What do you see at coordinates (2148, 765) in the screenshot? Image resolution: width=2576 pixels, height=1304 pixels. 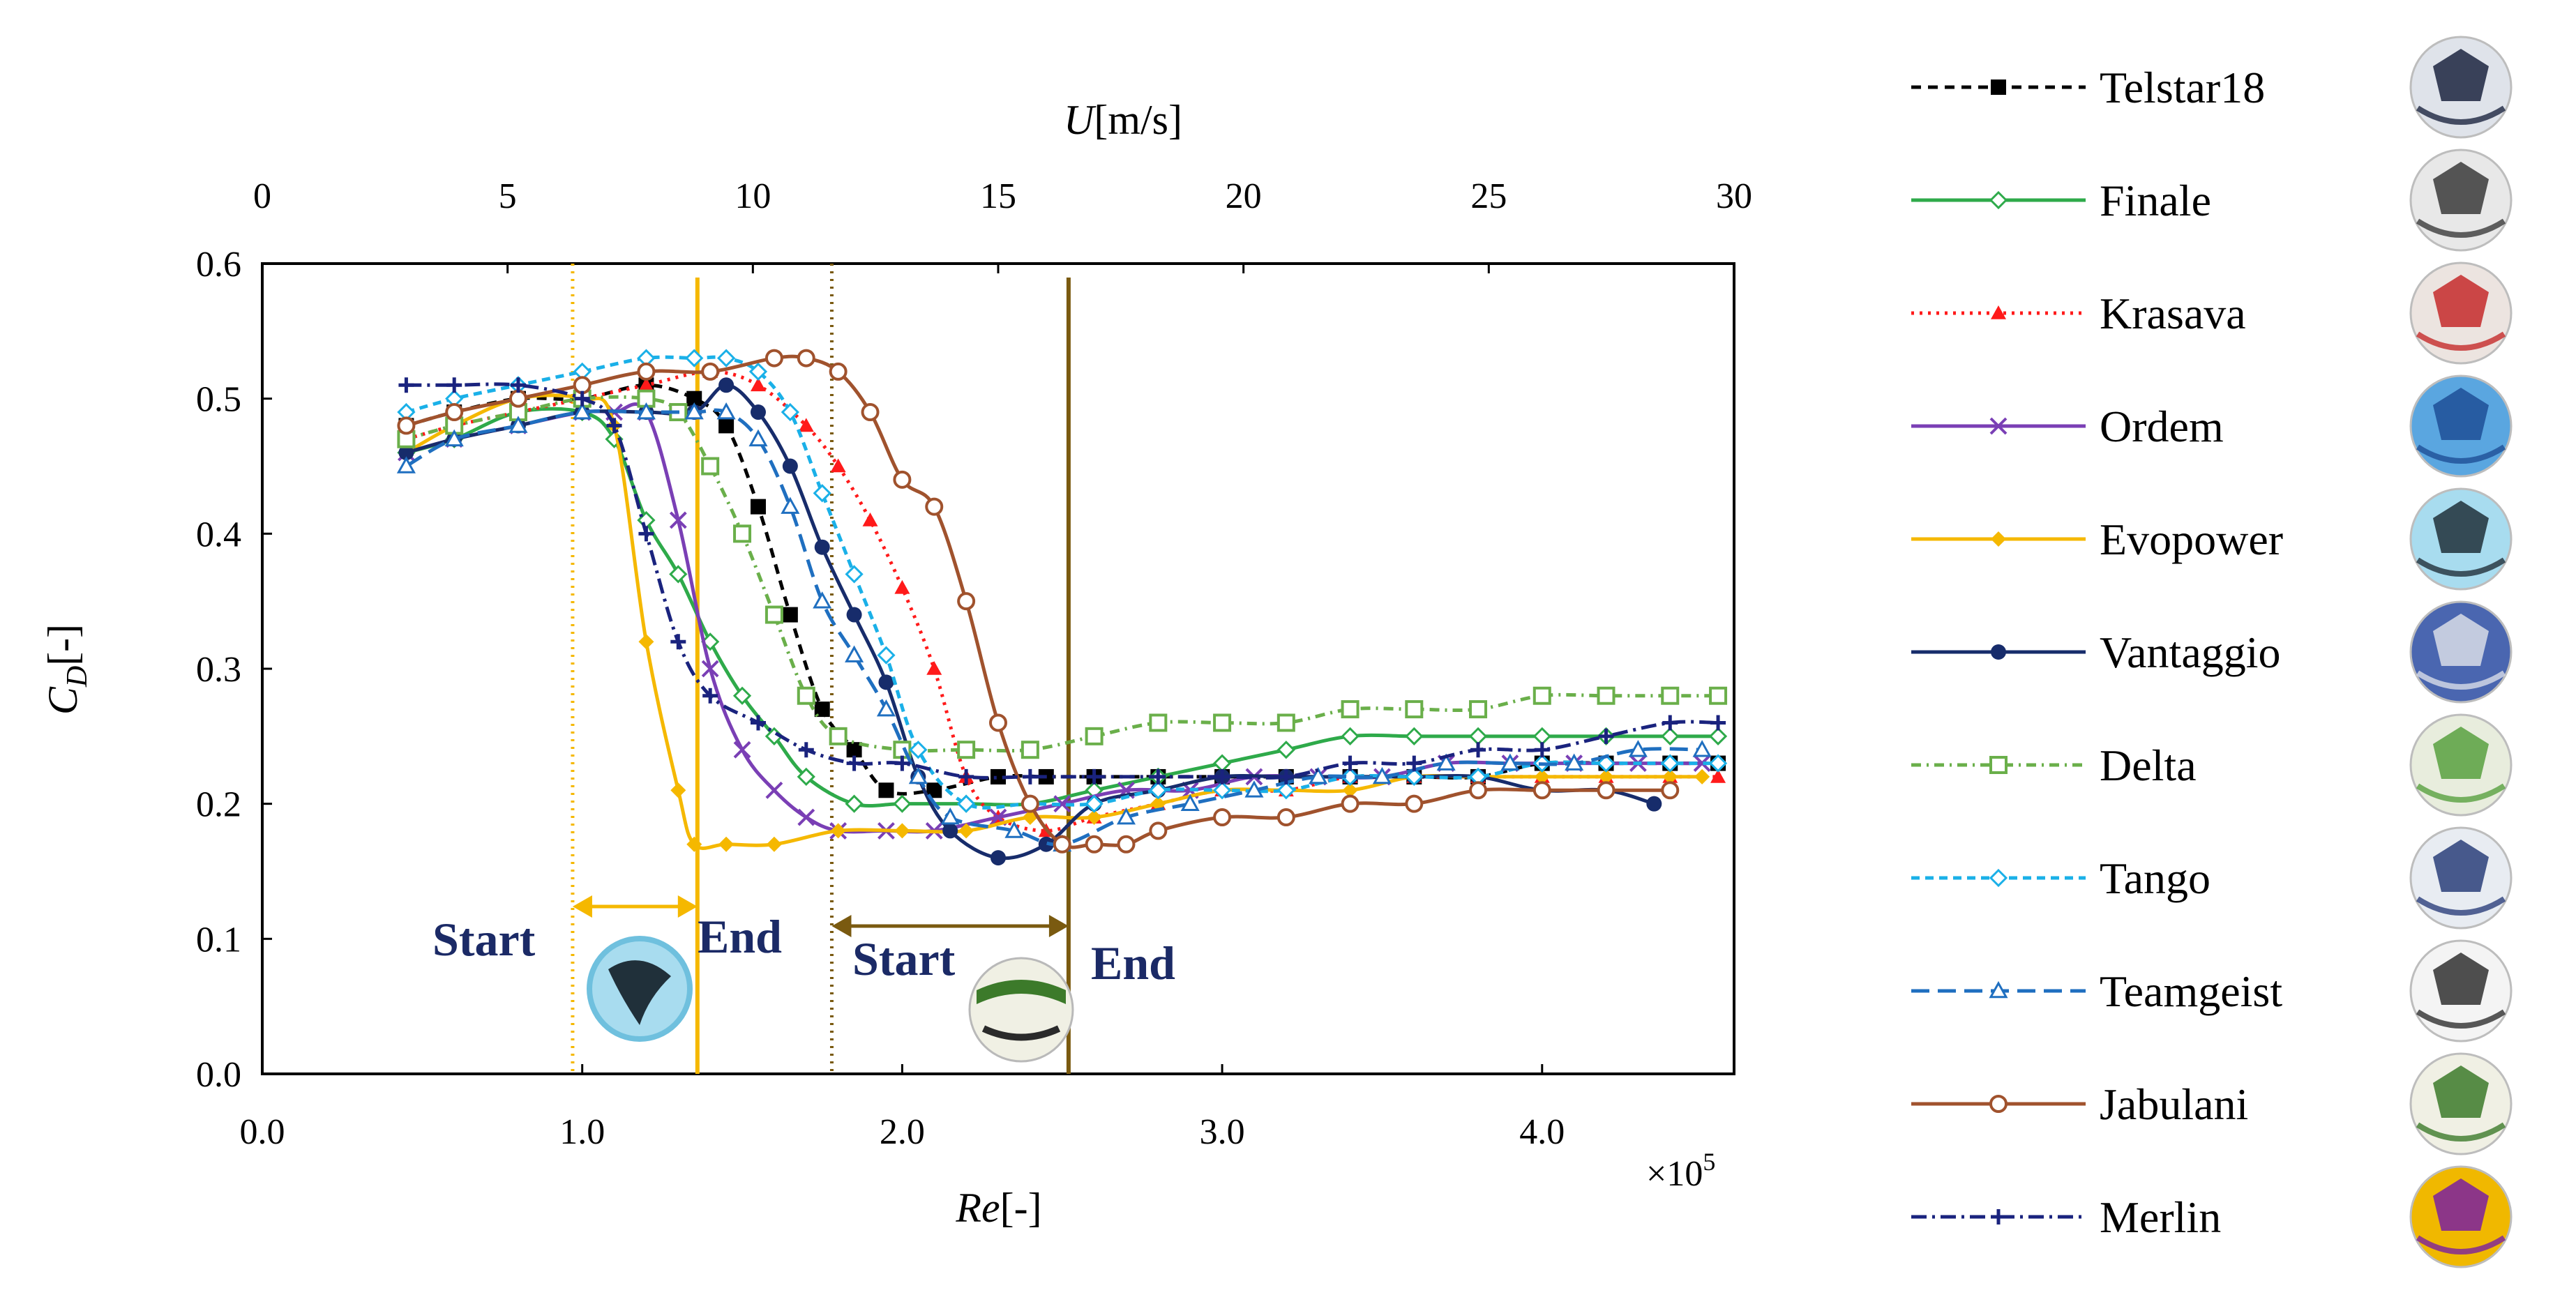 I see `legend-label-delta: Delta` at bounding box center [2148, 765].